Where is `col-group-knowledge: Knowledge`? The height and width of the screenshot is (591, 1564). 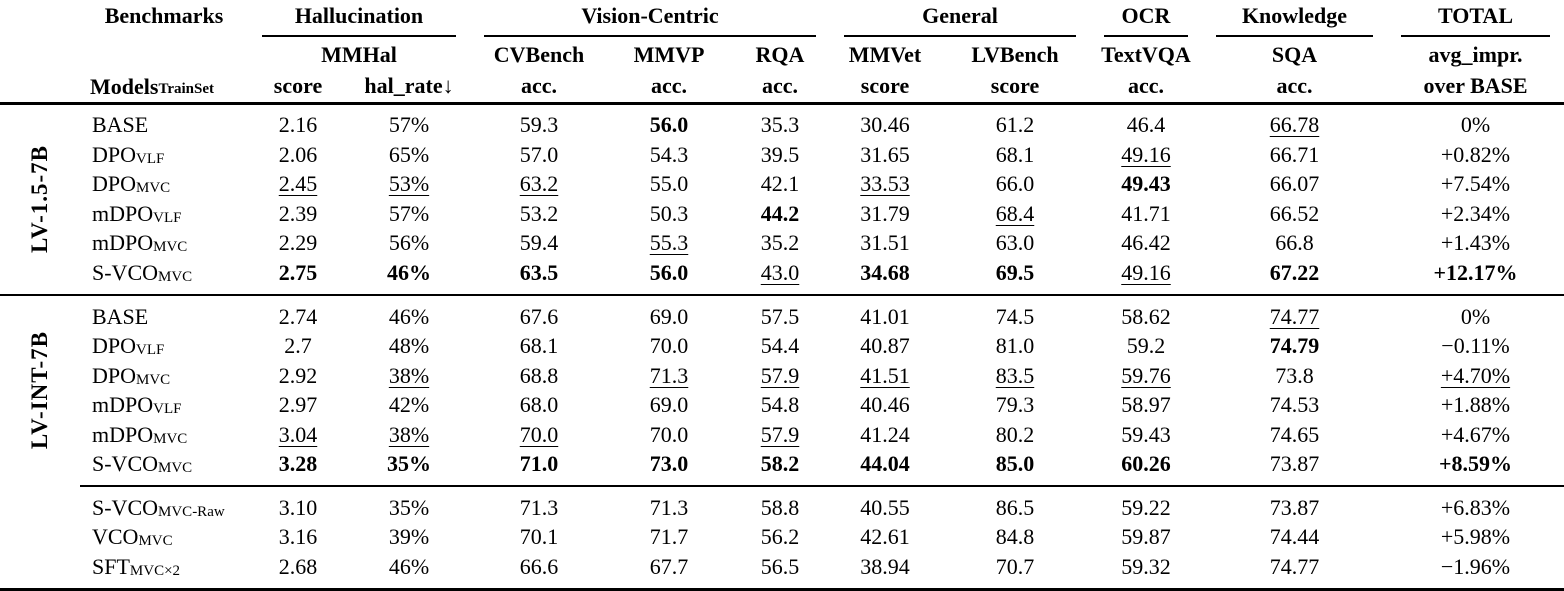
col-group-knowledge: Knowledge is located at coordinates (1294, 16).